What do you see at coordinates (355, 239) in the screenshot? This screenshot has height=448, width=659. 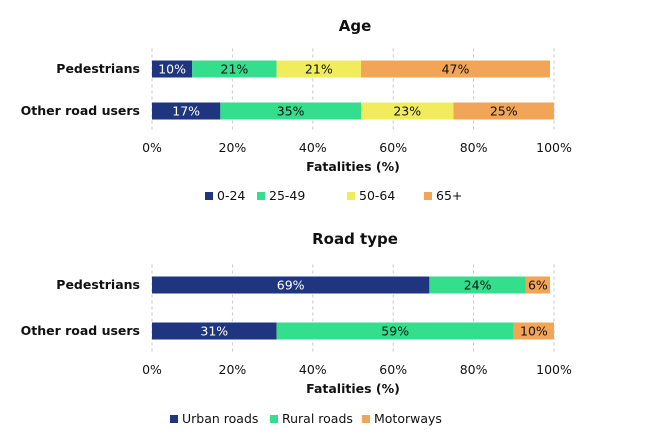 I see `chart-title: Road type` at bounding box center [355, 239].